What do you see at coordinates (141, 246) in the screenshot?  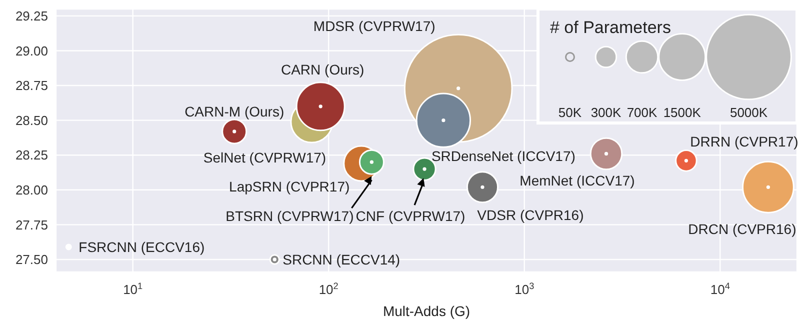 I see `series-label: FSRCNN (ECCV16)` at bounding box center [141, 246].